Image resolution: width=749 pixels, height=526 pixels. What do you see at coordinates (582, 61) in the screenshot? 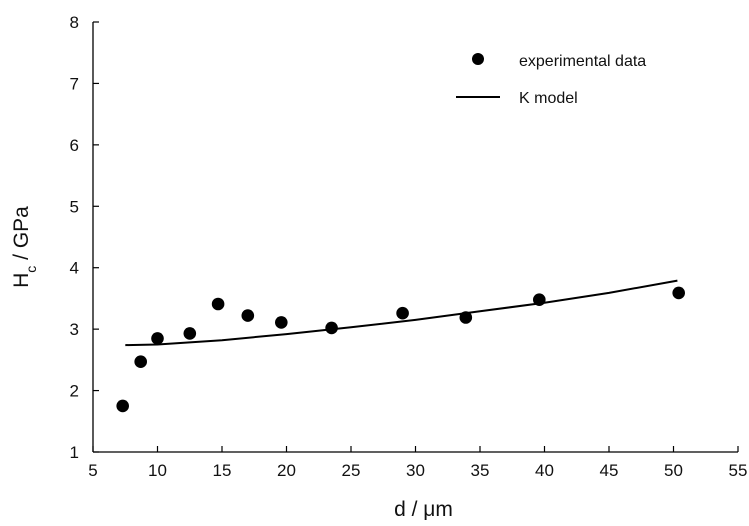
I see `legend-label-experimental-data: experimental data` at bounding box center [582, 61].